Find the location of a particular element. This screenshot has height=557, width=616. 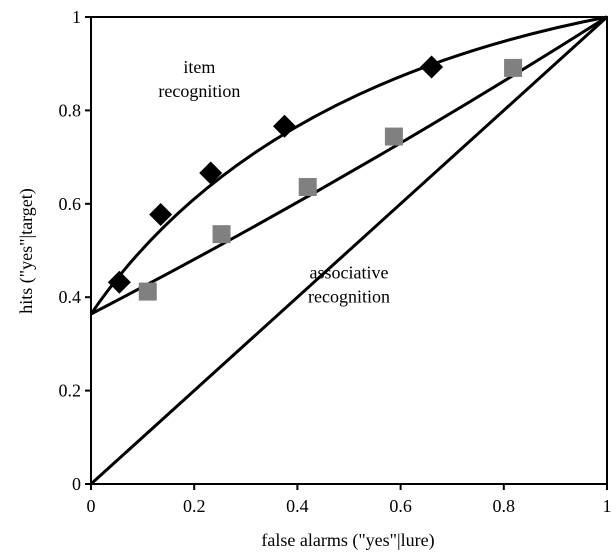

y-tick-label: 0.4 is located at coordinates (70, 297).